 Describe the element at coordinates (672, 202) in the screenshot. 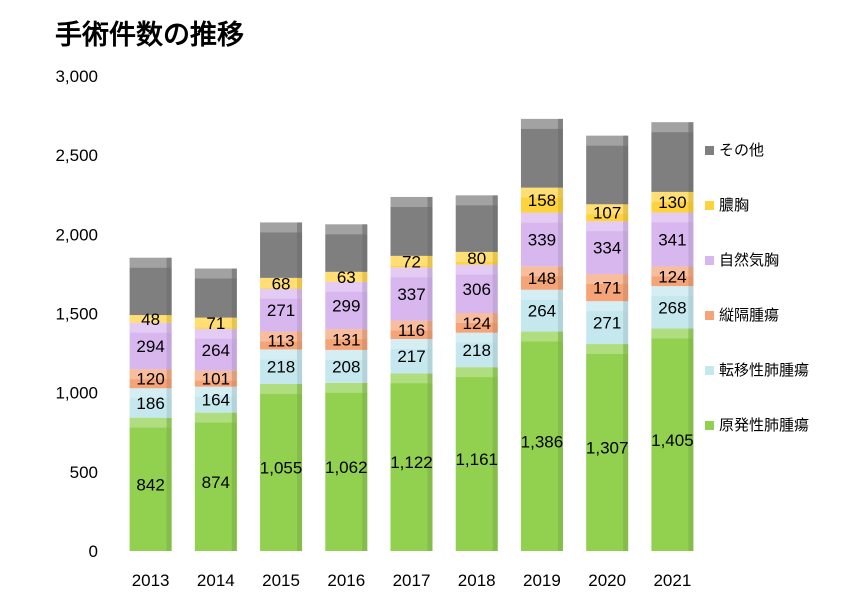

I see `bar-segment-5-2021` at that location.